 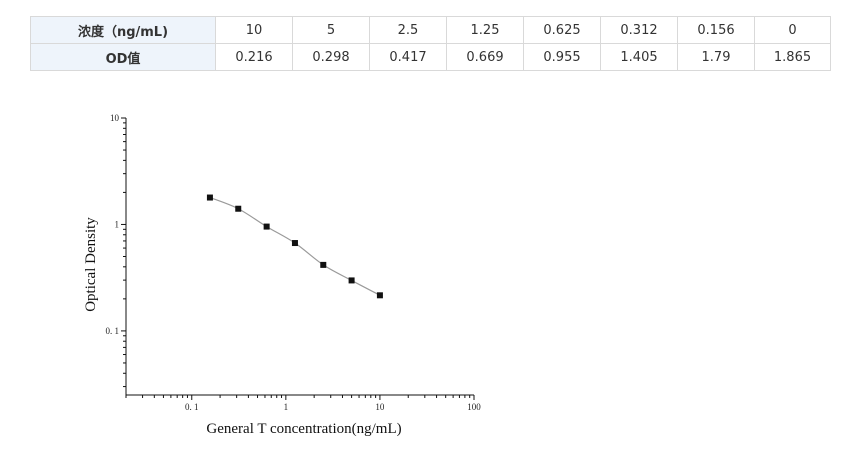 What do you see at coordinates (254, 30) in the screenshot?
I see `concentration-cell: 10` at bounding box center [254, 30].